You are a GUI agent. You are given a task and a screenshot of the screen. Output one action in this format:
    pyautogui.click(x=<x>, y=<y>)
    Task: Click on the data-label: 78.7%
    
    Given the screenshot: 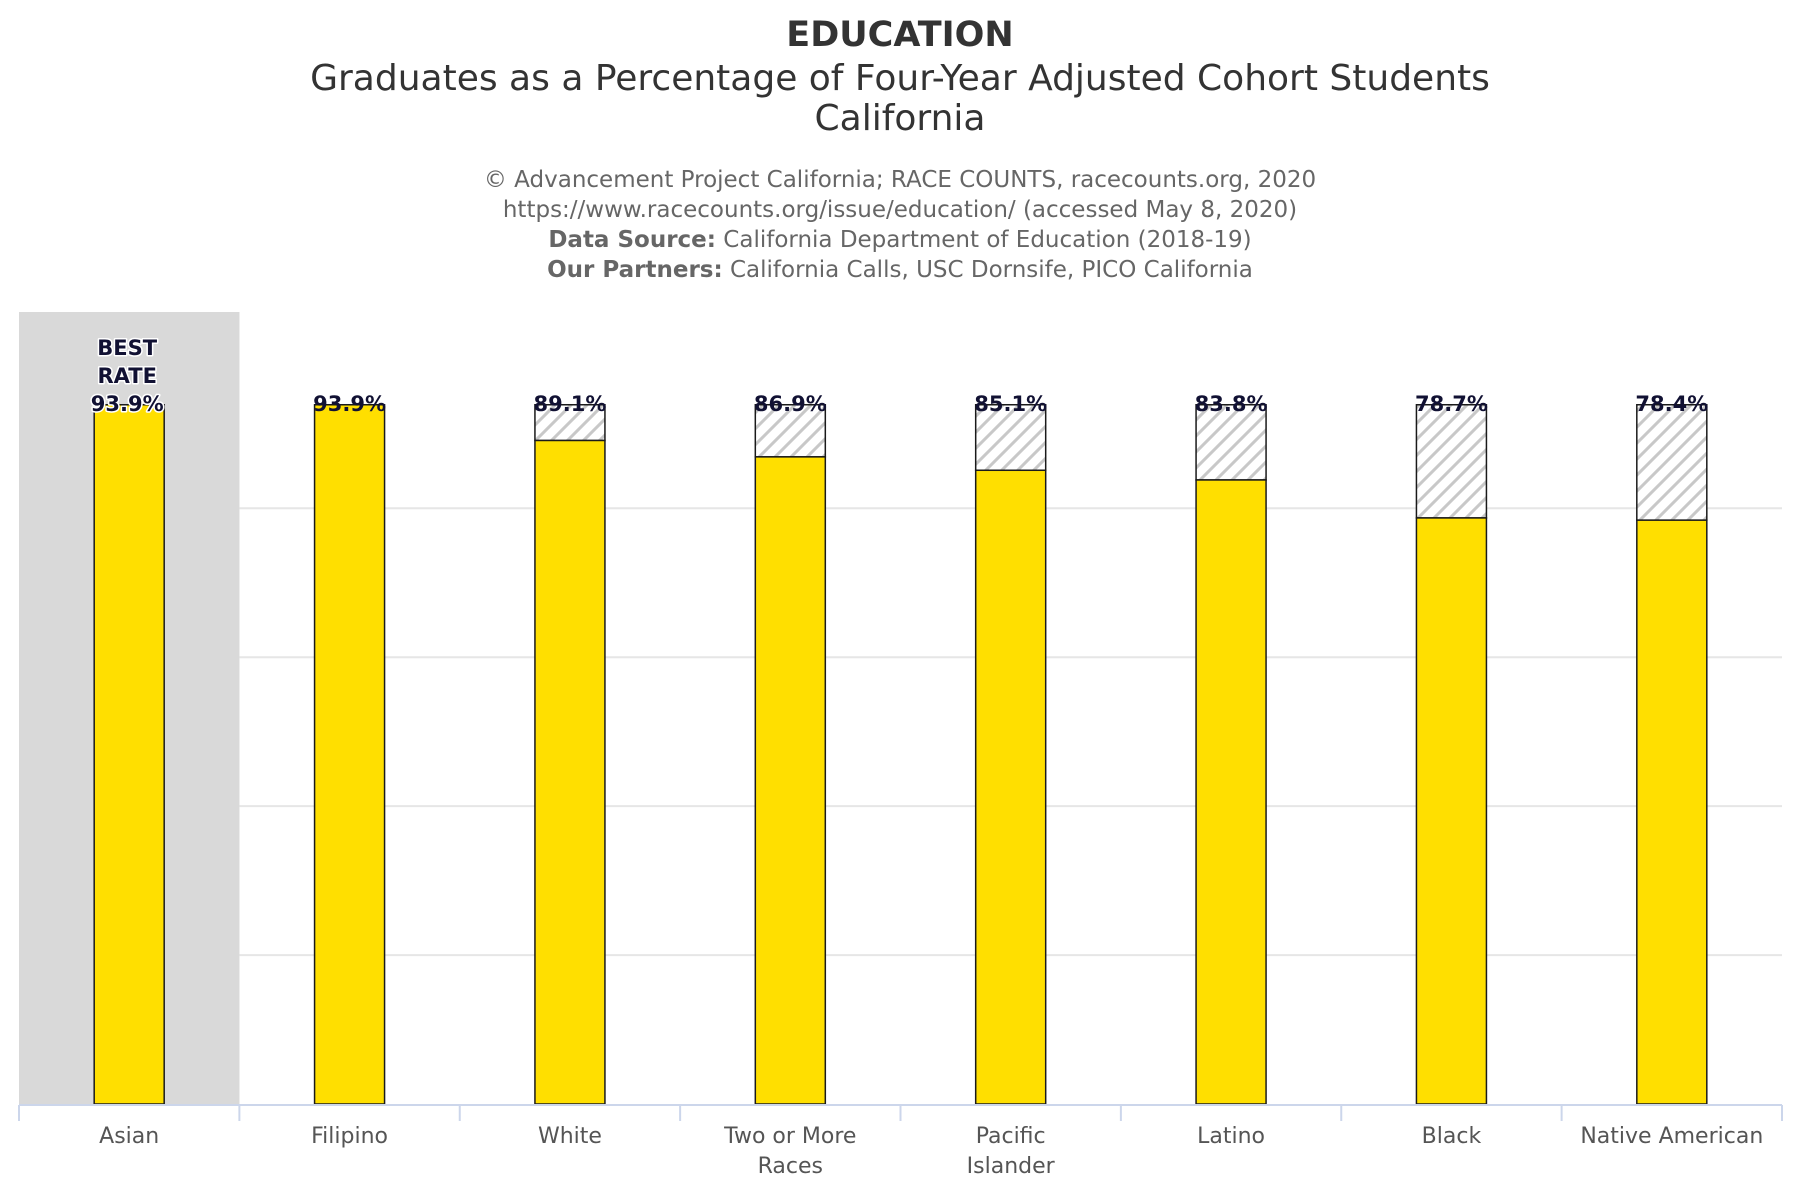 What is the action you would take?
    pyautogui.click(x=1451, y=404)
    